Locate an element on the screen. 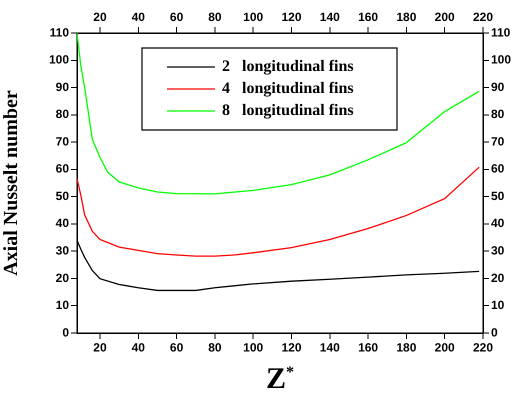 The height and width of the screenshot is (406, 527). legend-label: 2 longitudinal fins is located at coordinates (288, 67).